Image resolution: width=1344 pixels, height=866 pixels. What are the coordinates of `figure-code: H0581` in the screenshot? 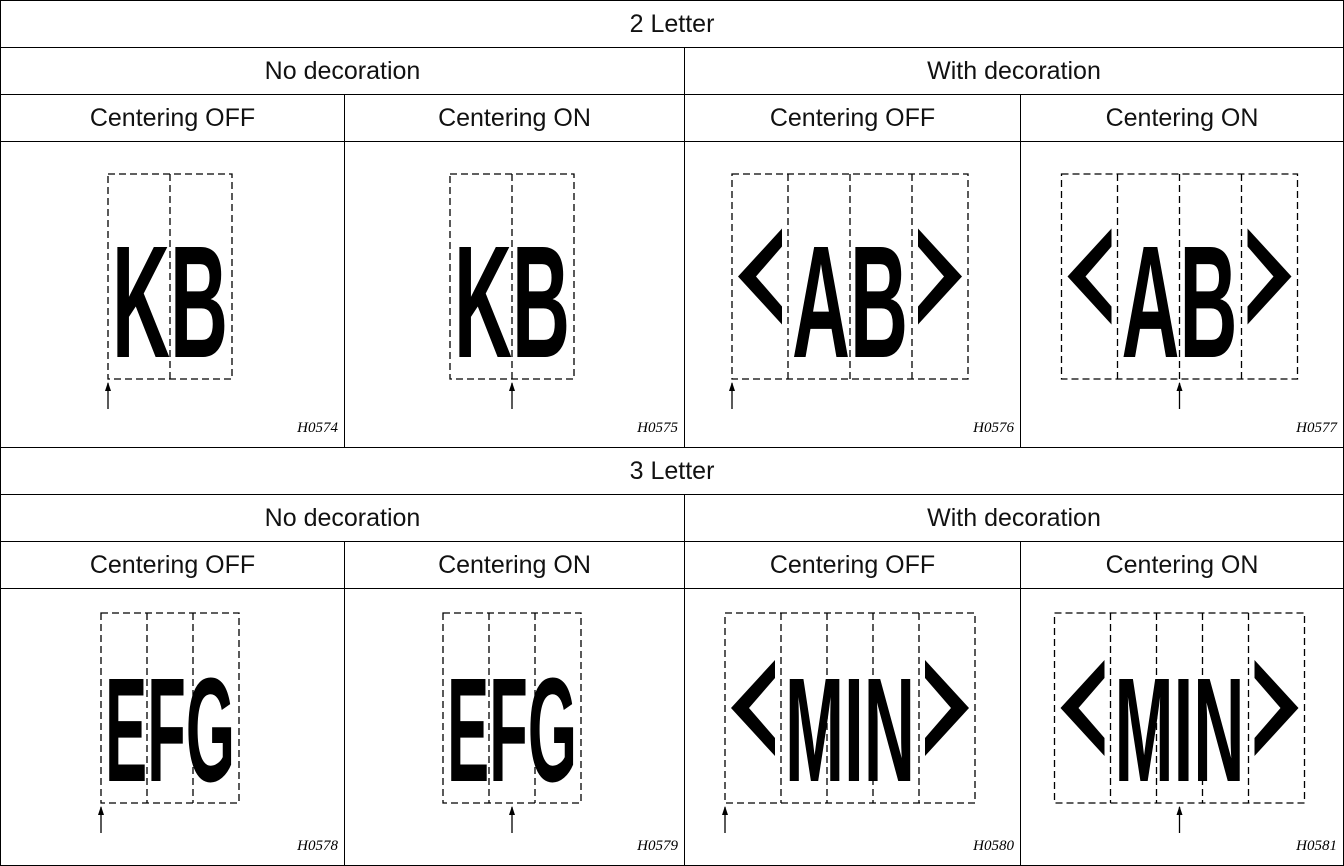 It's located at (1316, 846).